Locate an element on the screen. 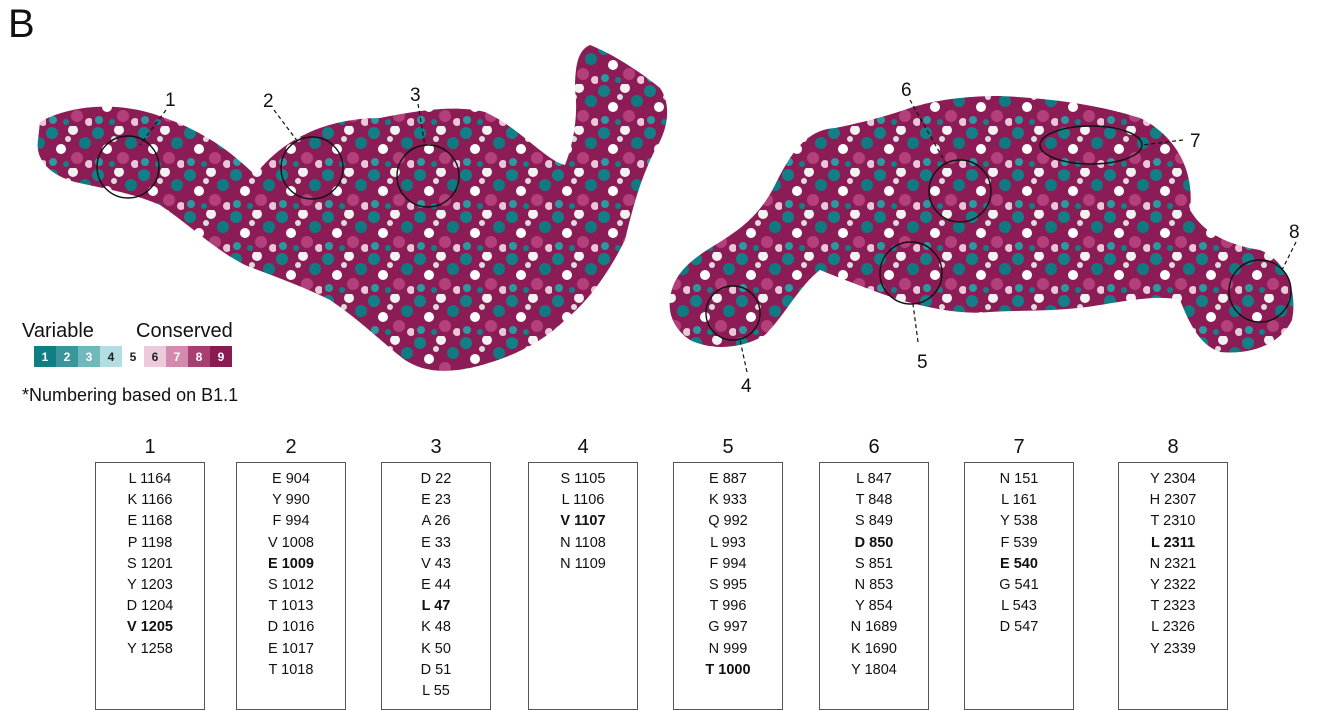 This screenshot has width=1317, height=710. residue-item: K 50 is located at coordinates (436, 648).